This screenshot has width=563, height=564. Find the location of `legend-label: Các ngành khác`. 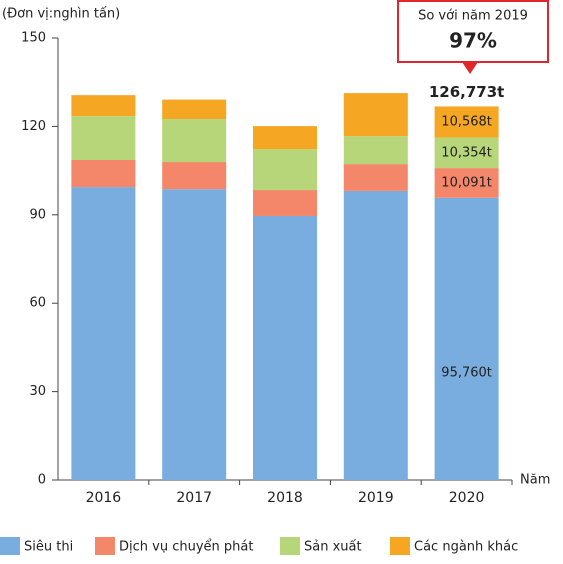

legend-label: Các ngành khác is located at coordinates (466, 547).